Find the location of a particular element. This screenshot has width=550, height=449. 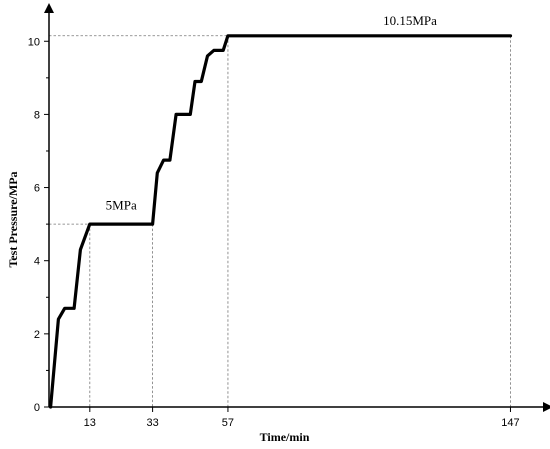

y-tick-label-0: 0 is located at coordinates (37, 408).